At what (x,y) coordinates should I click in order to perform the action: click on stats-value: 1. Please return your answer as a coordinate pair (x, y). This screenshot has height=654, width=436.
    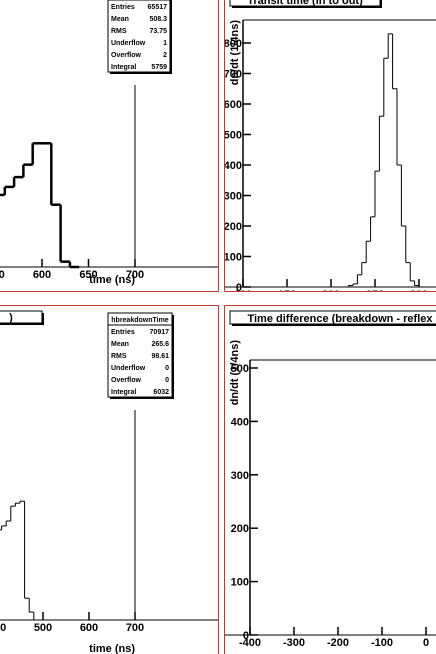
    Looking at the image, I should click on (165, 43).